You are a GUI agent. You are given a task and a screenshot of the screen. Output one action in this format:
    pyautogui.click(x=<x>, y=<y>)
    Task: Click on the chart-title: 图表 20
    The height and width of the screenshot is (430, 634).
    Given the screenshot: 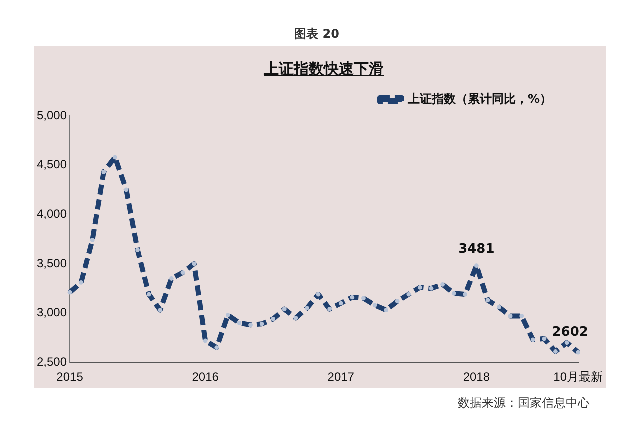 What is the action you would take?
    pyautogui.click(x=317, y=34)
    